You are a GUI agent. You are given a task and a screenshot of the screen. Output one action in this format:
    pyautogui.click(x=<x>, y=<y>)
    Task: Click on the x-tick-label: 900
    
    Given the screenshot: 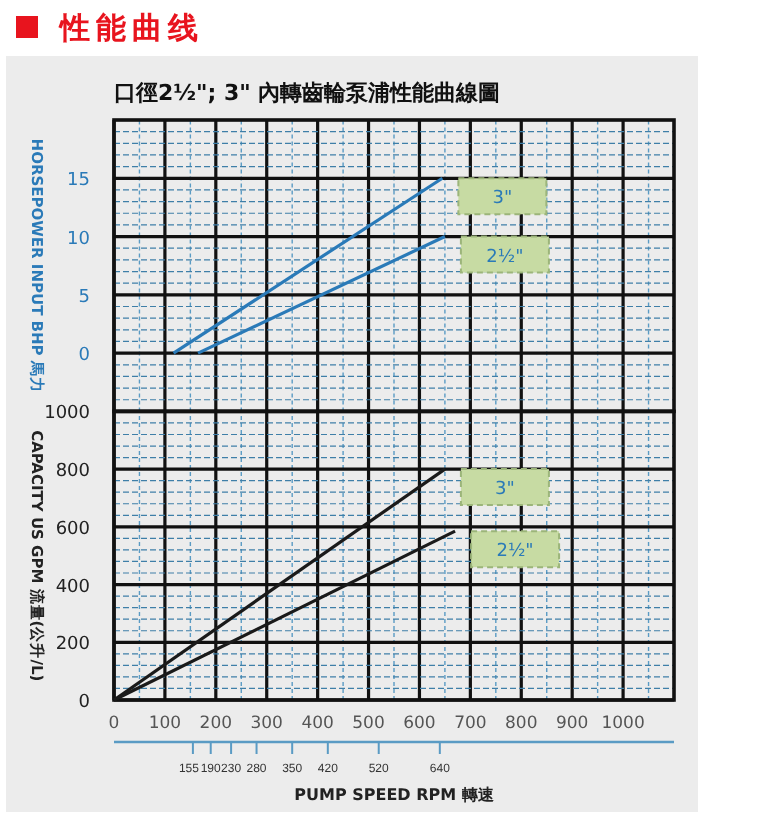 What is the action you would take?
    pyautogui.click(x=572, y=724)
    